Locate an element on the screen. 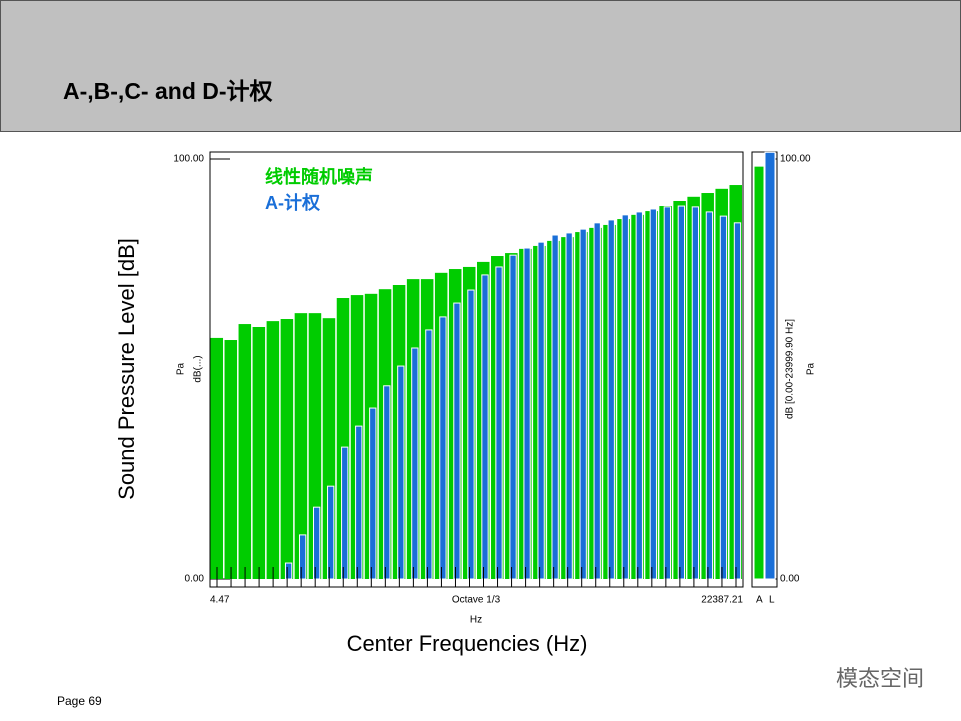 The width and height of the screenshot is (961, 721). y-unit-label: dB(...) is located at coordinates (198, 368).